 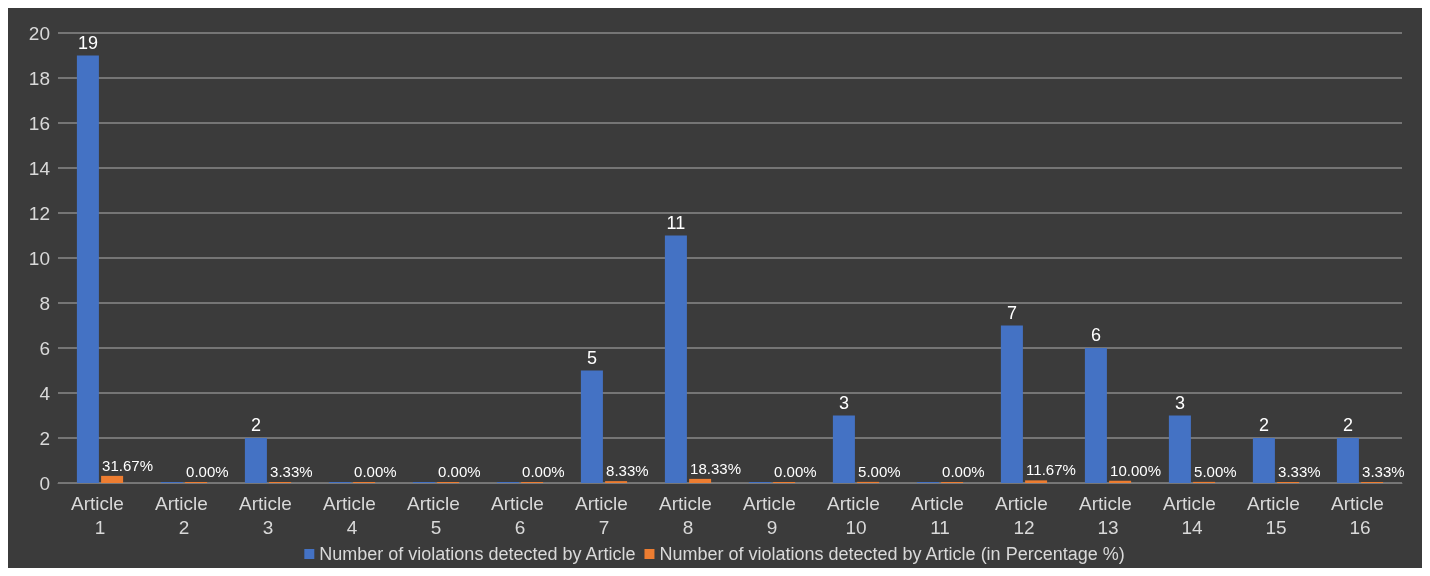 What do you see at coordinates (184, 515) in the screenshot?
I see `x-tick-label: Article 2` at bounding box center [184, 515].